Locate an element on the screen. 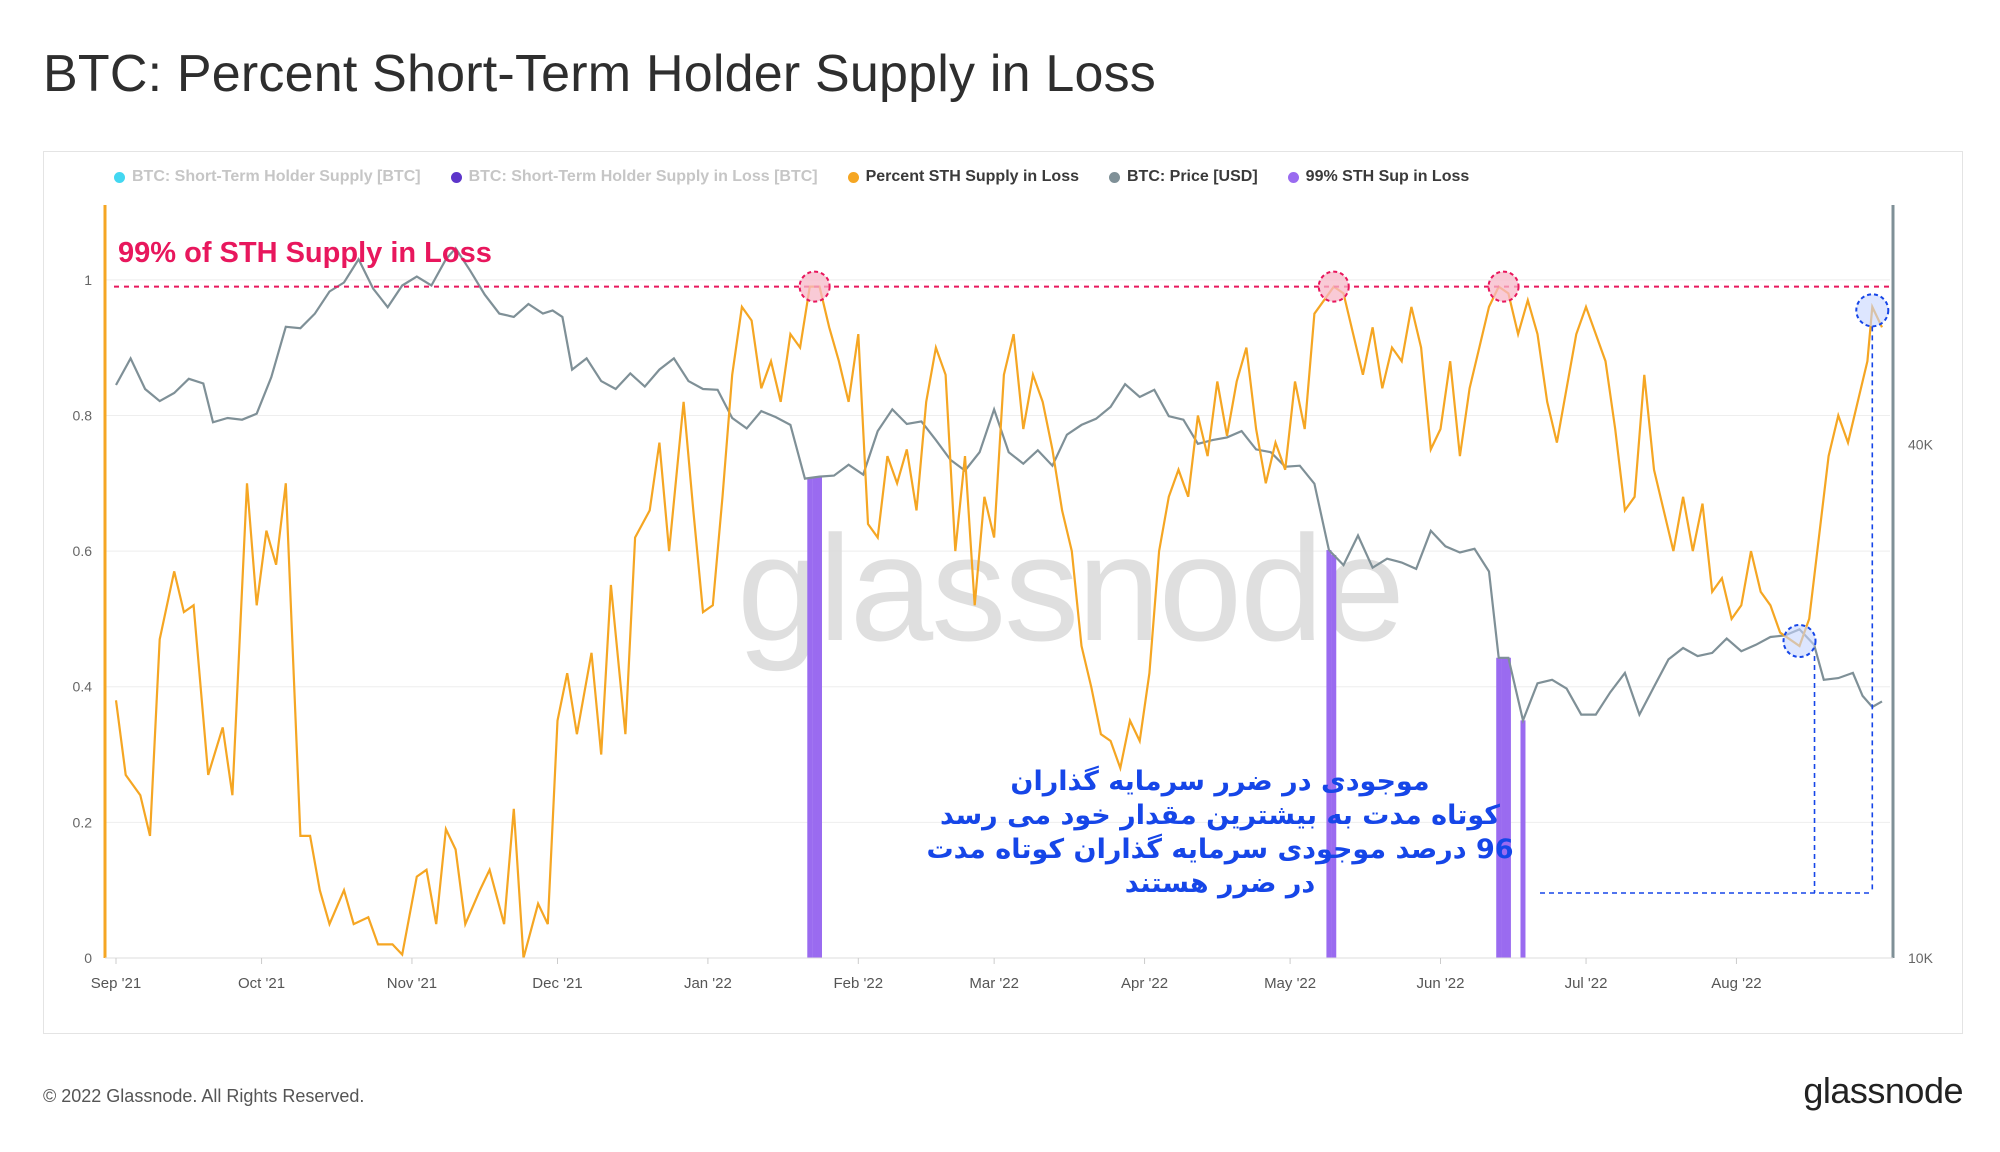  annotation-line: در ضرر هستند is located at coordinates (1220, 883).